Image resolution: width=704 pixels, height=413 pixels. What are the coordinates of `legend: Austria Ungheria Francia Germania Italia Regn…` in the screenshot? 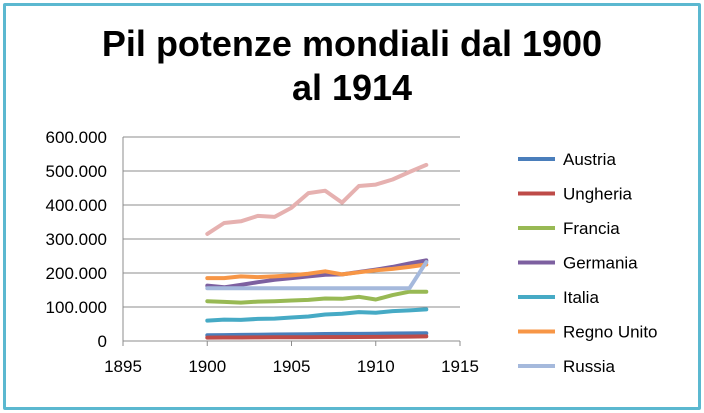 It's located at (588, 263).